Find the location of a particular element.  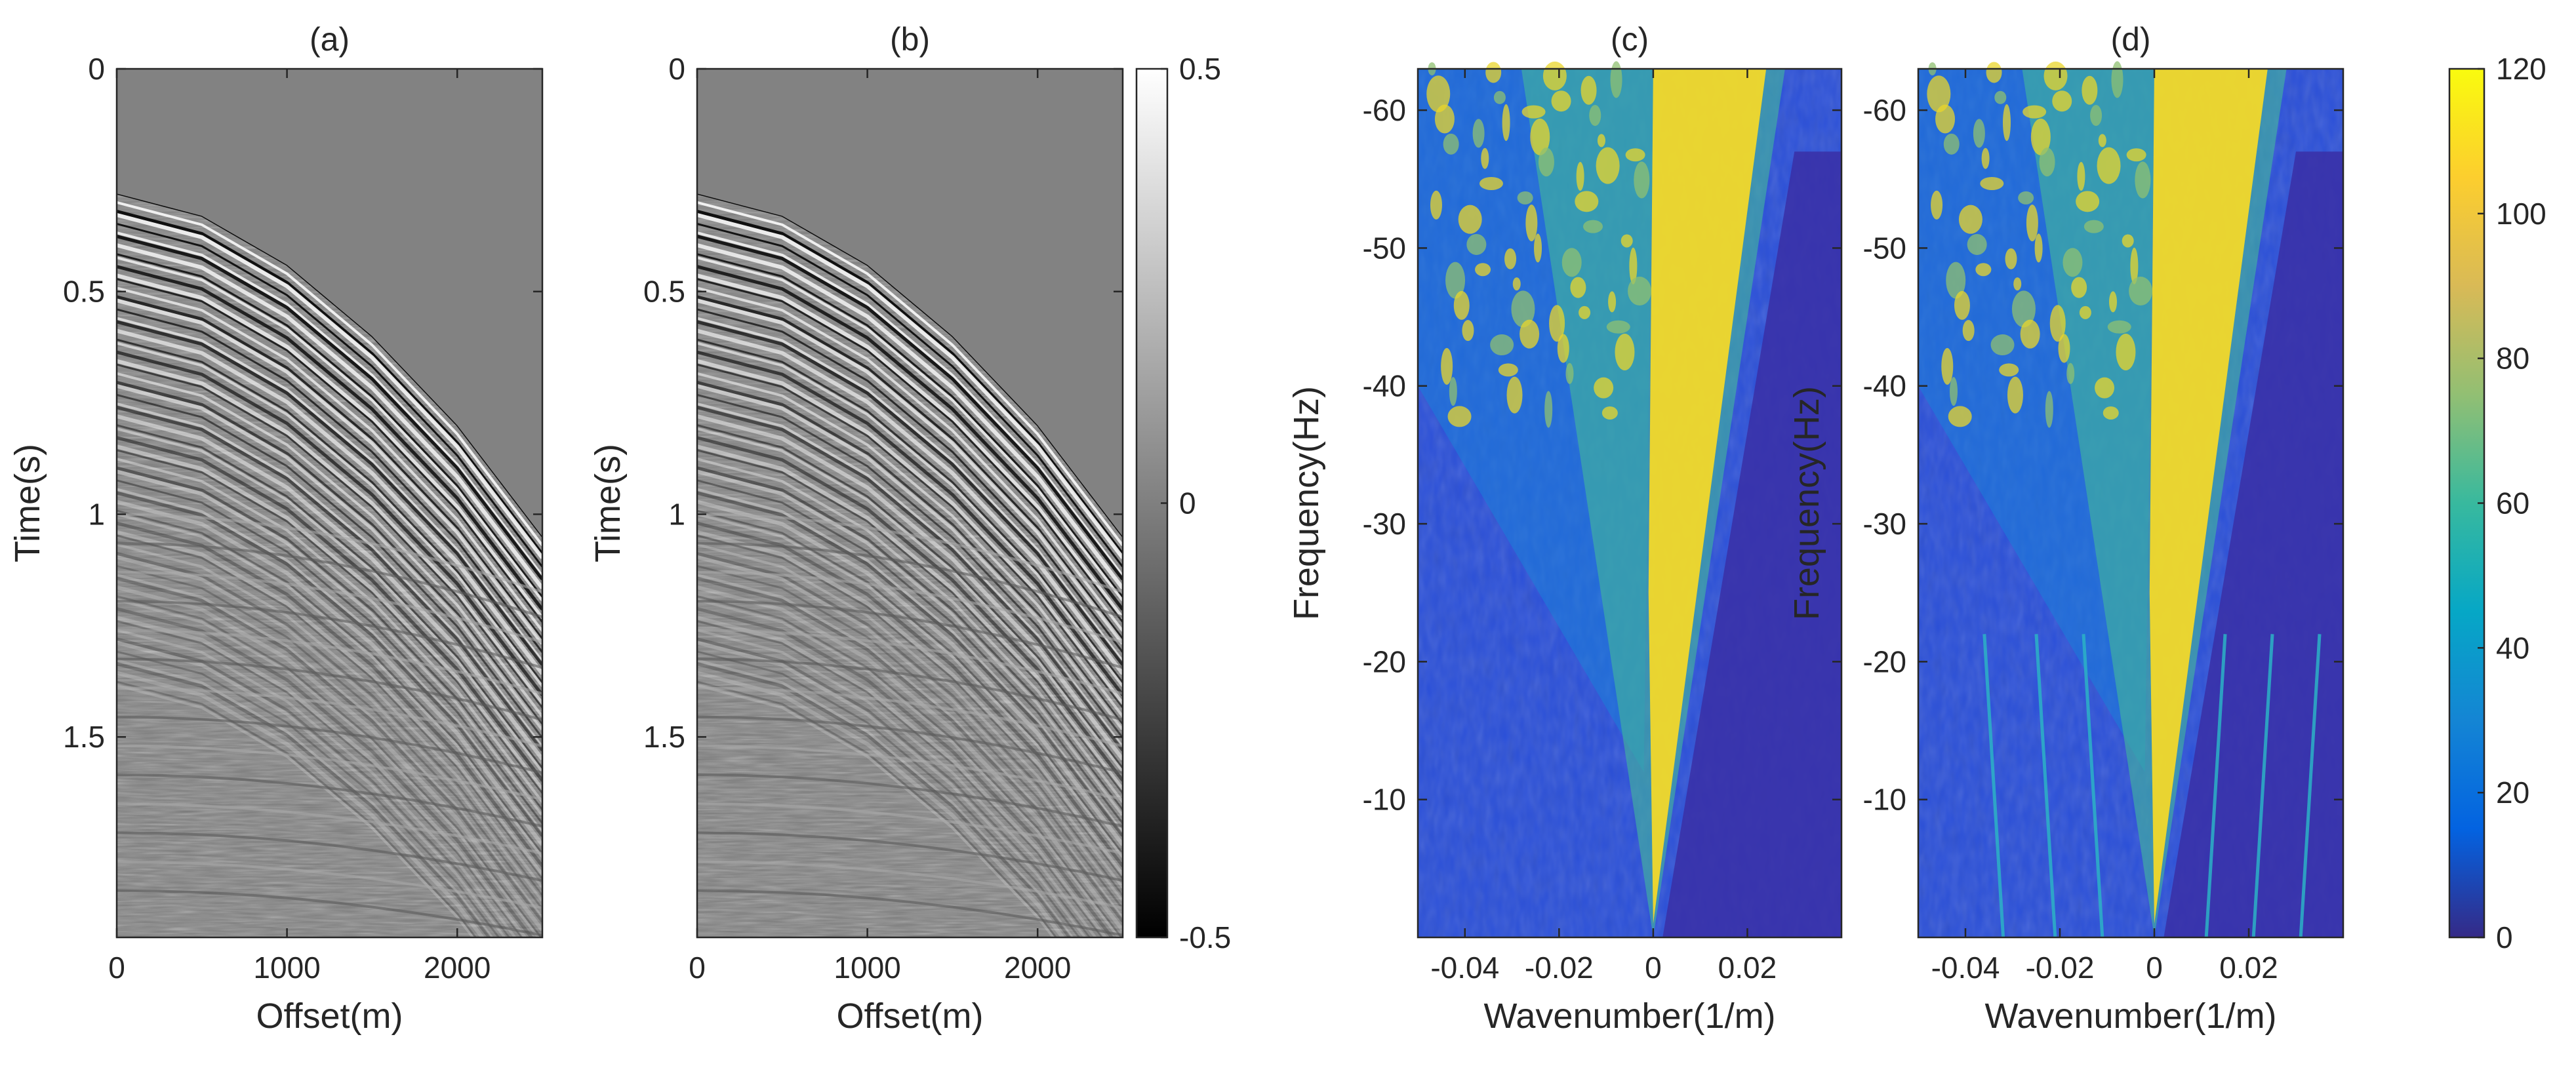

x-axis-label: Wavenumber(1/m) is located at coordinates (1629, 1016).